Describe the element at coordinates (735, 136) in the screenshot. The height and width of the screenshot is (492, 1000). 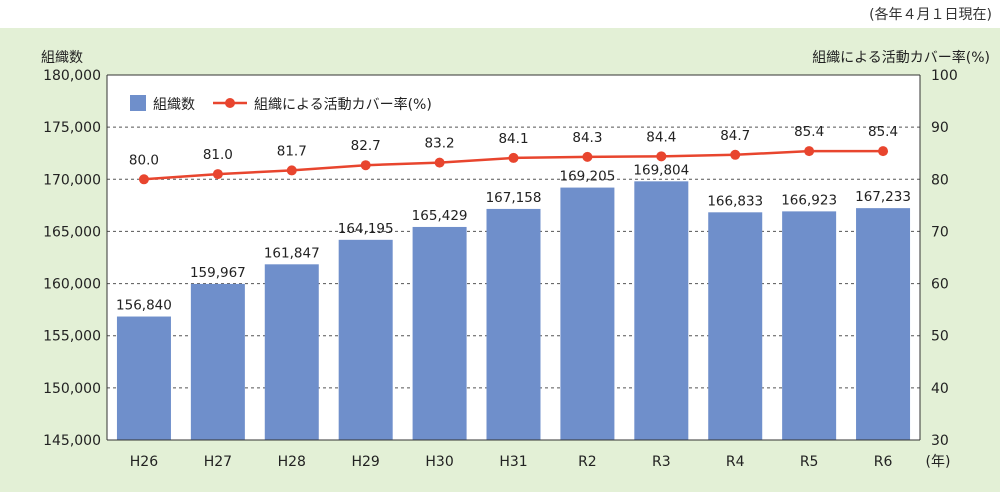
I see `line-value-label: 84.7` at that location.